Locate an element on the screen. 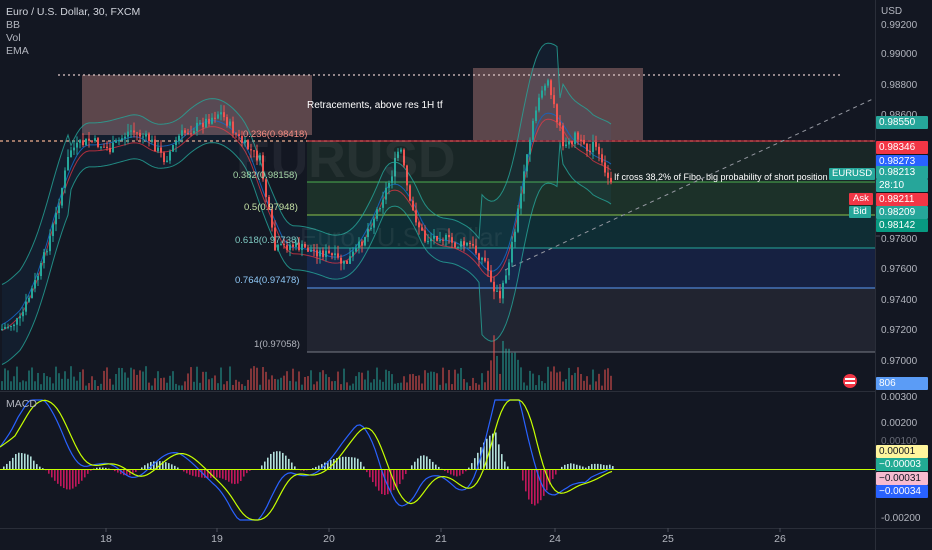 This screenshot has width=932, height=550. macd-legend: MACD is located at coordinates (21, 404).